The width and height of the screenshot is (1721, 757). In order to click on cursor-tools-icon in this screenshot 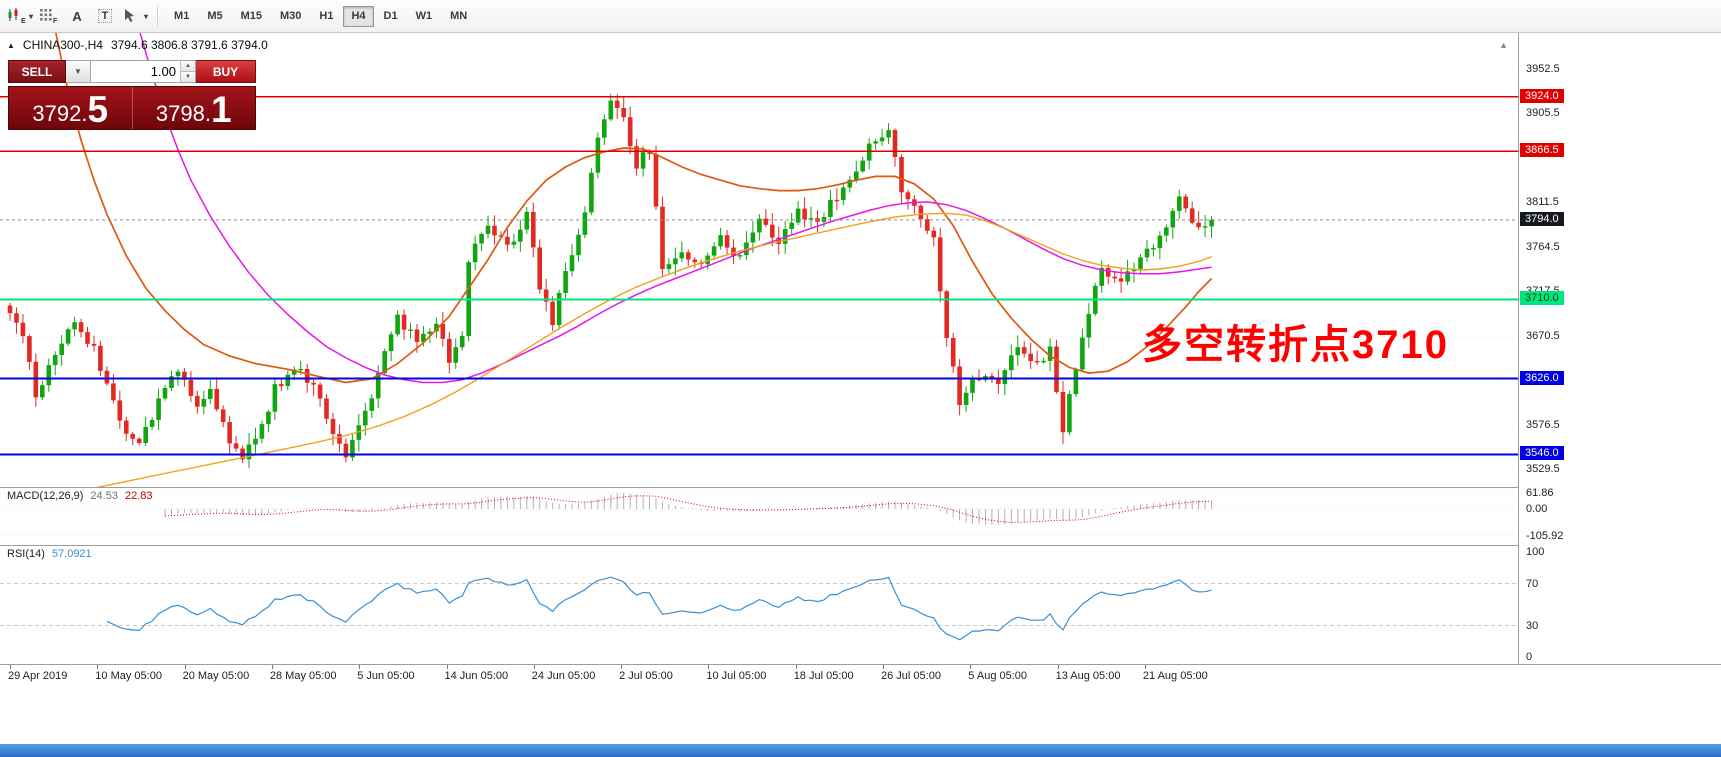, I will do `click(130, 15)`.